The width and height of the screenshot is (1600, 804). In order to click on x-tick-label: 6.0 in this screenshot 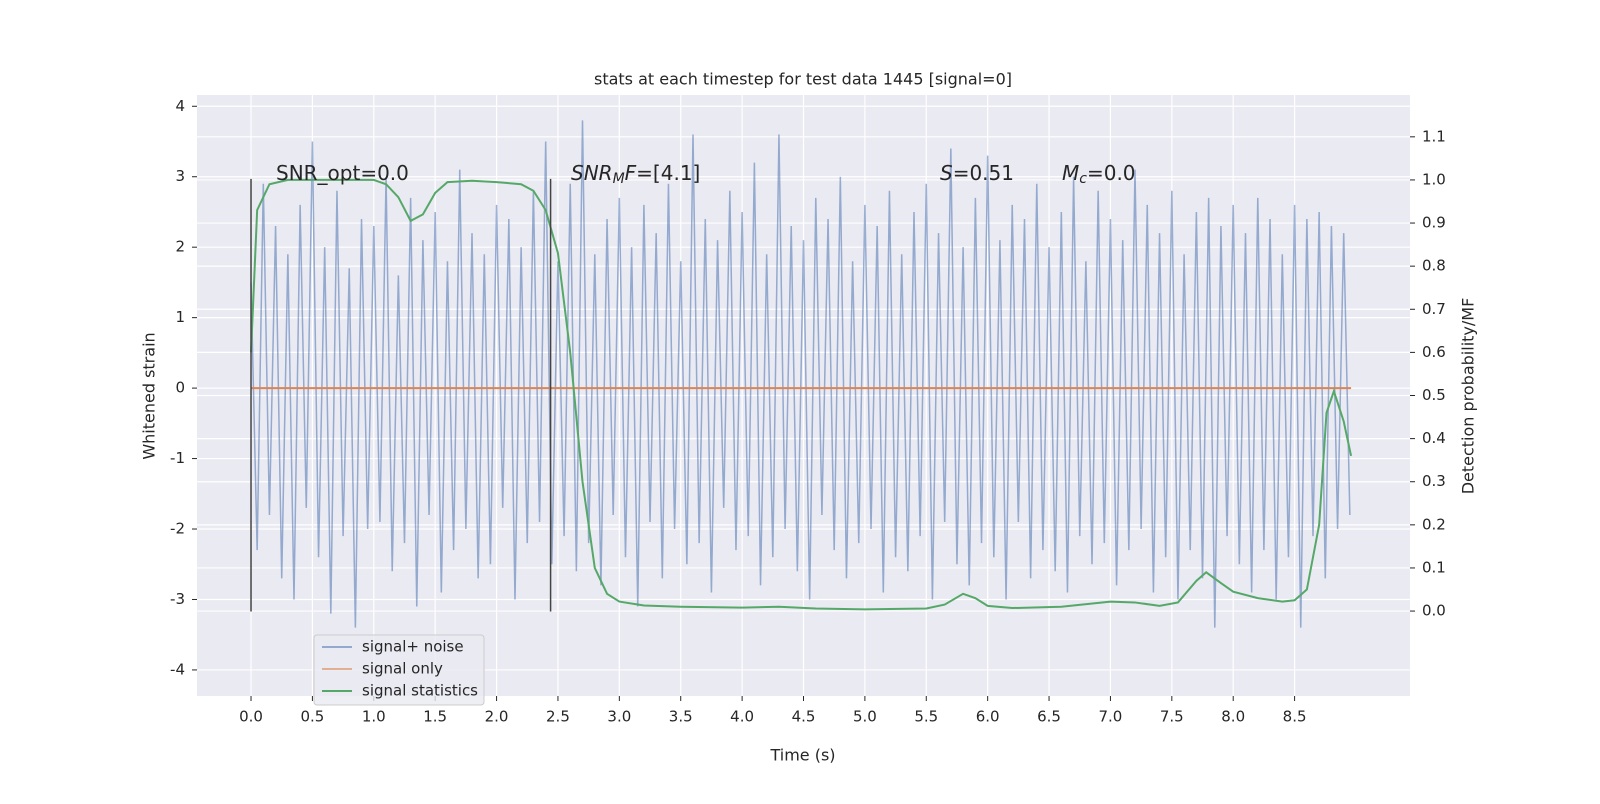, I will do `click(988, 717)`.